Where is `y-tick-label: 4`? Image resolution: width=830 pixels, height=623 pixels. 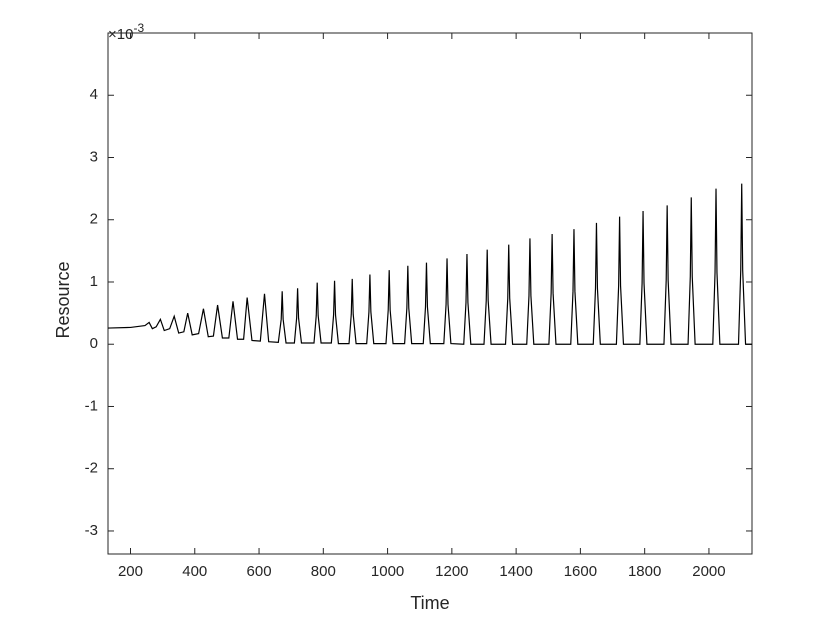
y-tick-label: 4 is located at coordinates (94, 94).